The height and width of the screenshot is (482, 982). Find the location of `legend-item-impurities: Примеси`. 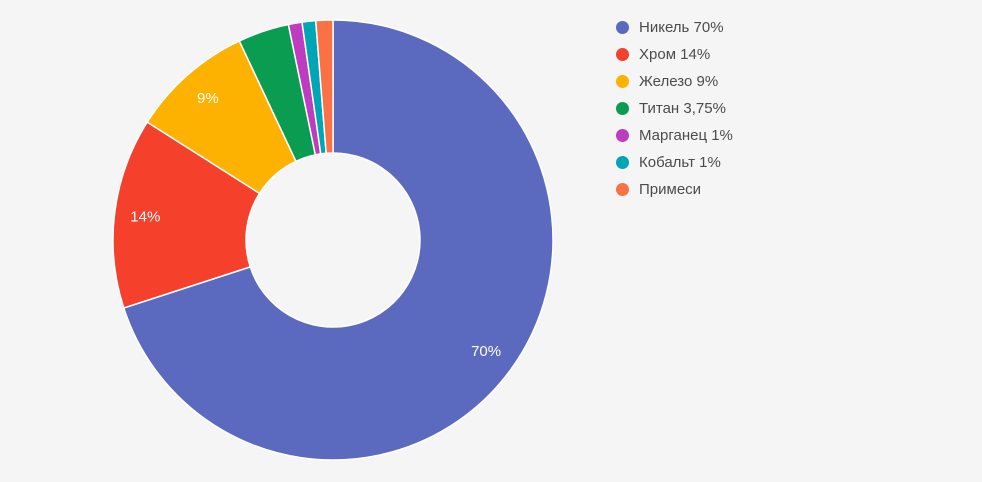

legend-item-impurities: Примеси is located at coordinates (674, 189).